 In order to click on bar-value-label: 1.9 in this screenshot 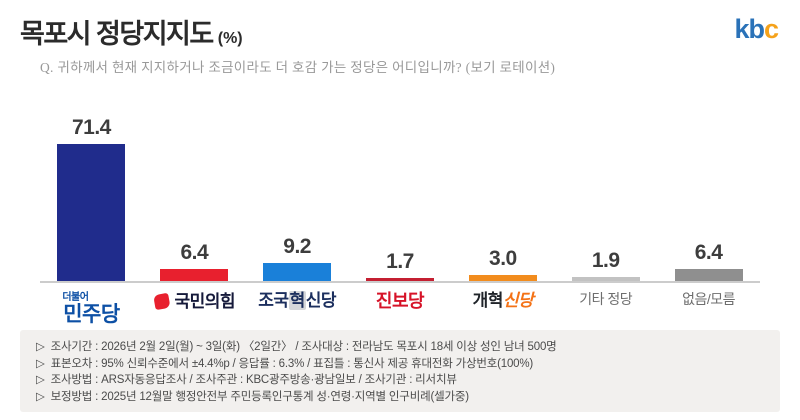, I will do `click(605, 260)`.